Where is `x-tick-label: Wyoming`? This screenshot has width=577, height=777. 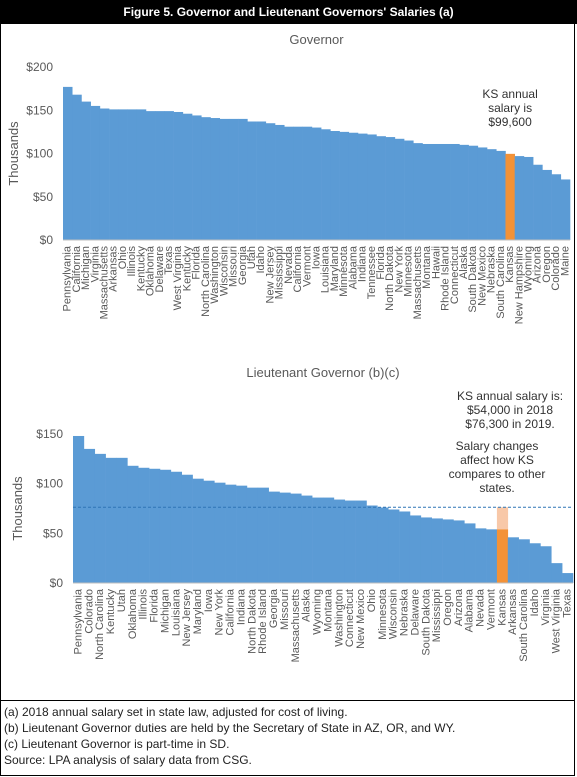 x-tick-label: Wyoming is located at coordinates (529, 269).